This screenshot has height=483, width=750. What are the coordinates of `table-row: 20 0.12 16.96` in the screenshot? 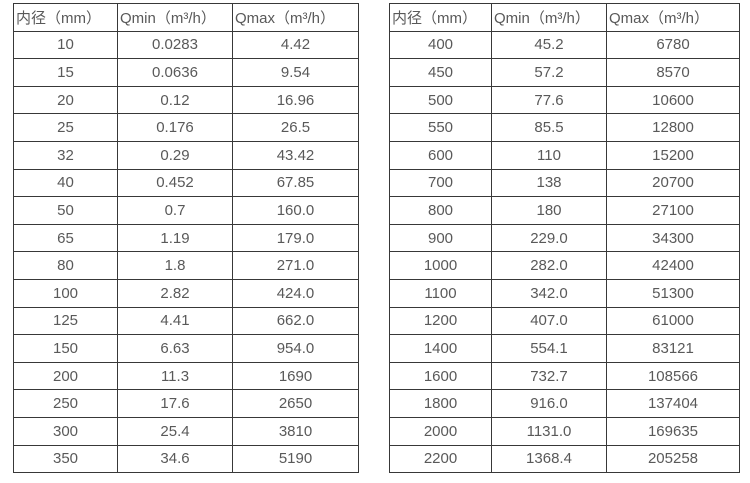 It's located at (186, 100).